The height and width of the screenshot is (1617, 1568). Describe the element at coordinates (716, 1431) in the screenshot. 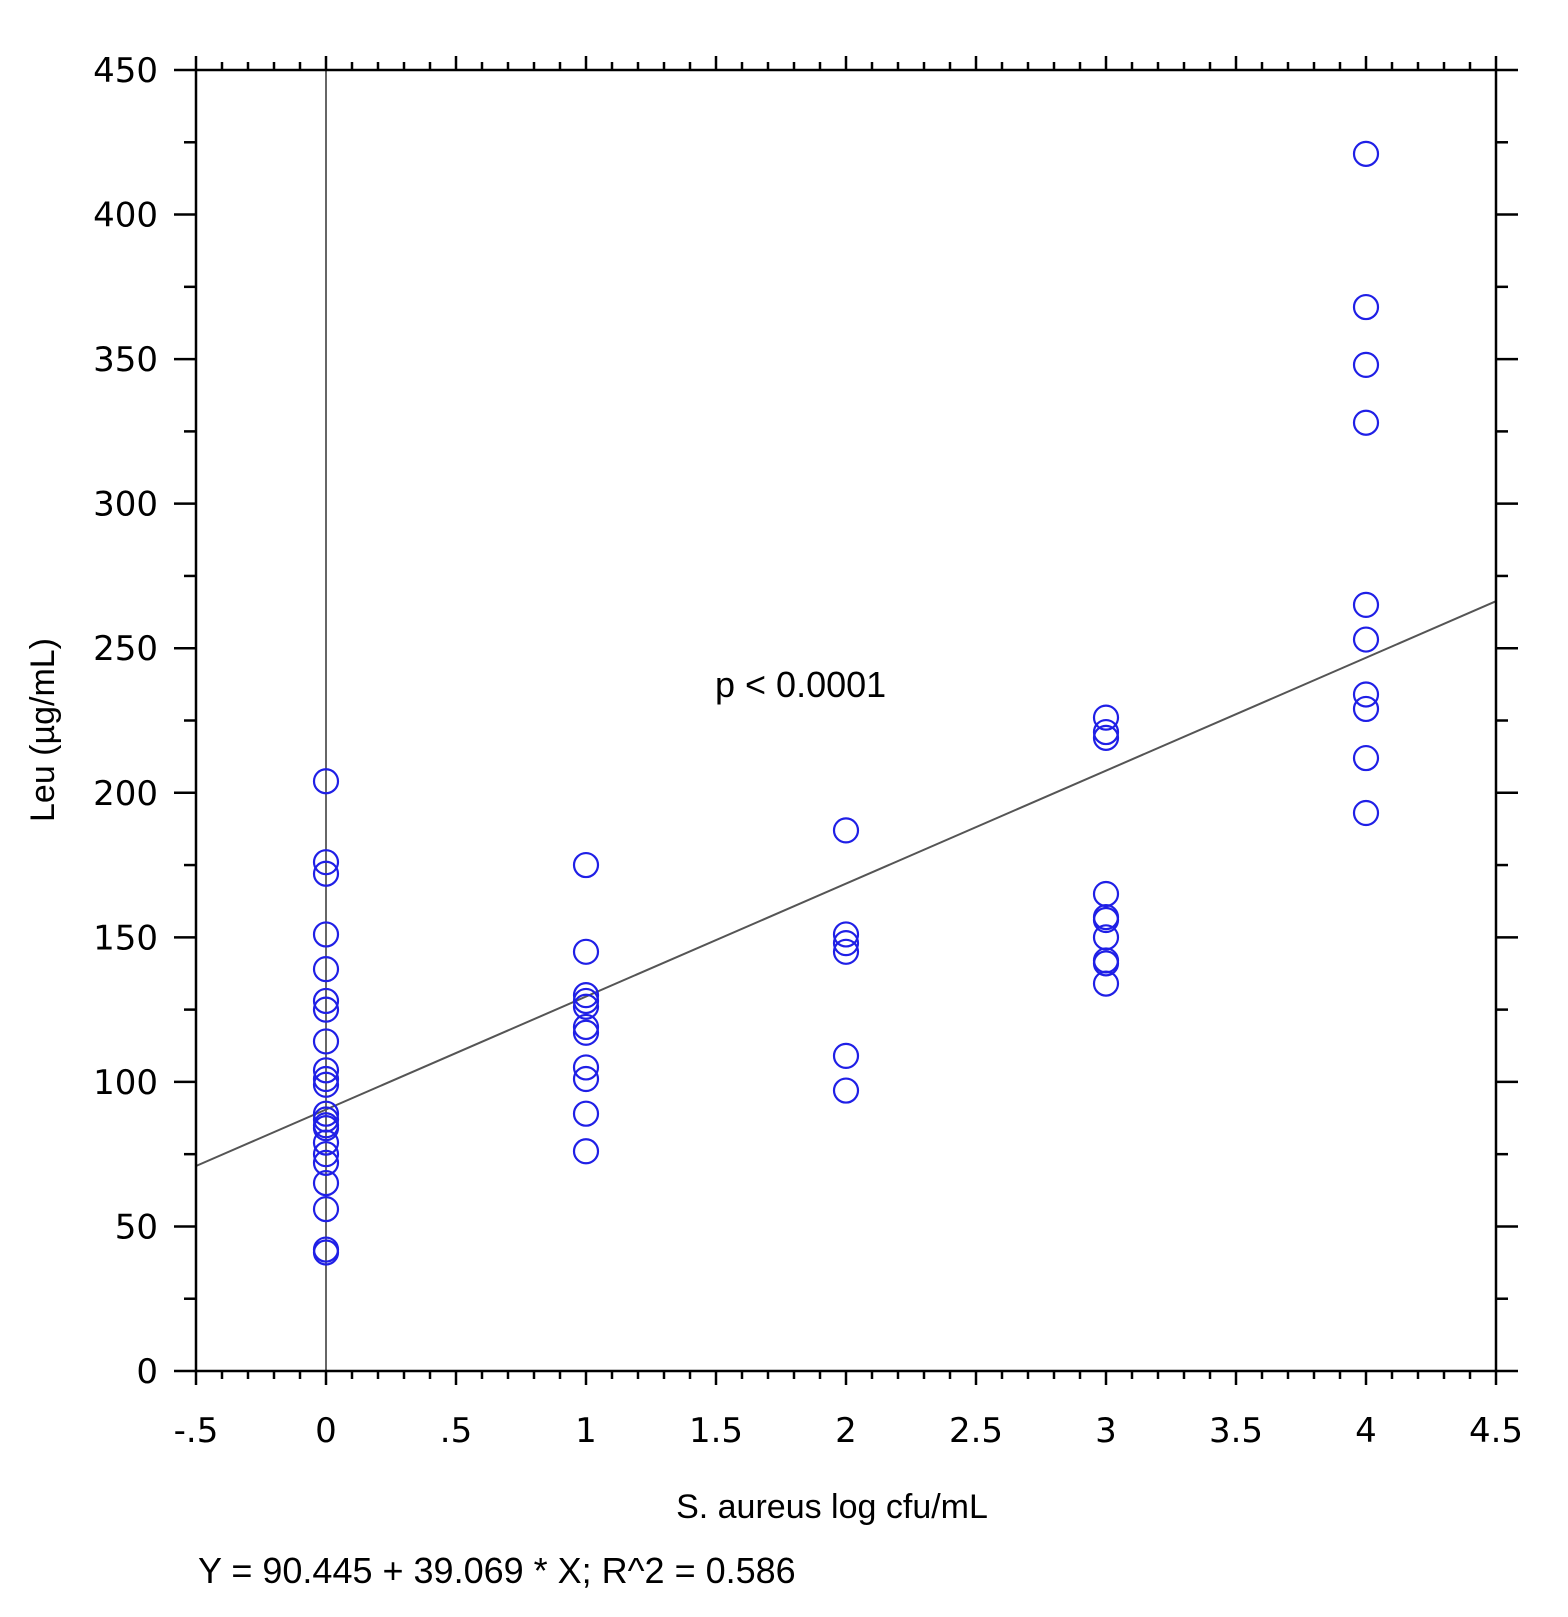

I see `x-tick-label: 1.5` at that location.